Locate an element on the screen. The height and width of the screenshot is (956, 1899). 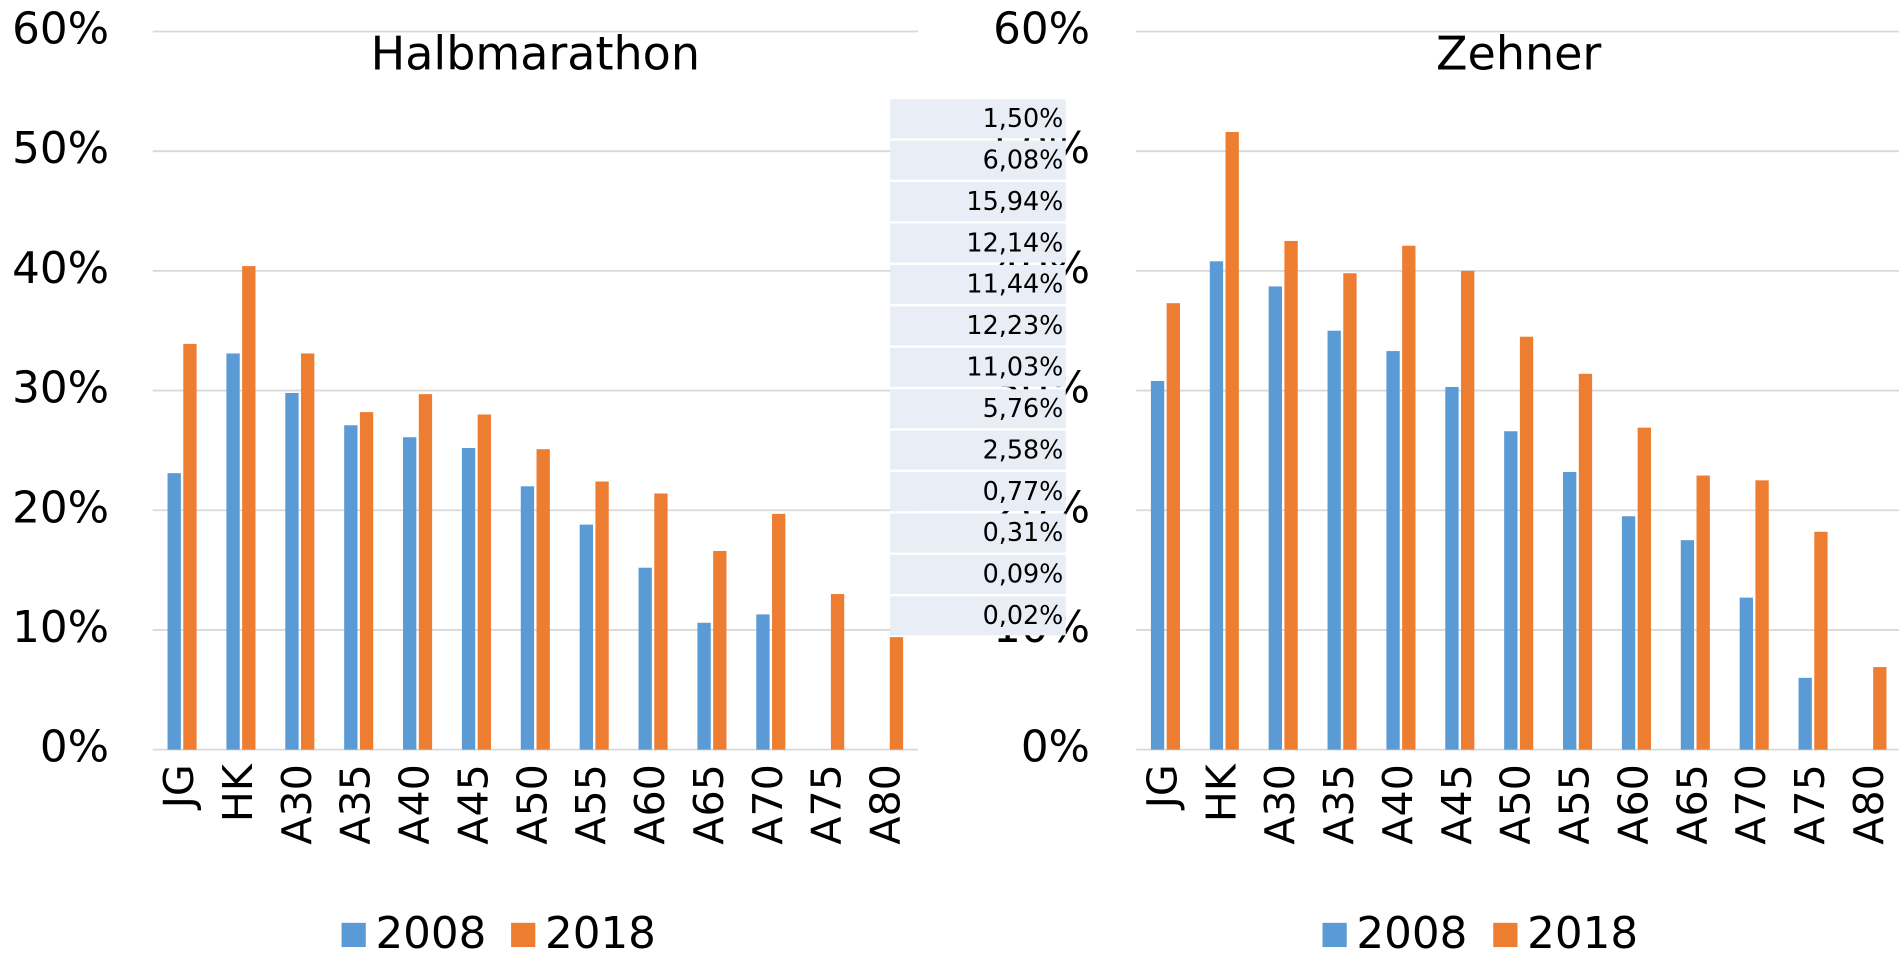
table-cell-text: 12,23% is located at coordinates (1014, 325).